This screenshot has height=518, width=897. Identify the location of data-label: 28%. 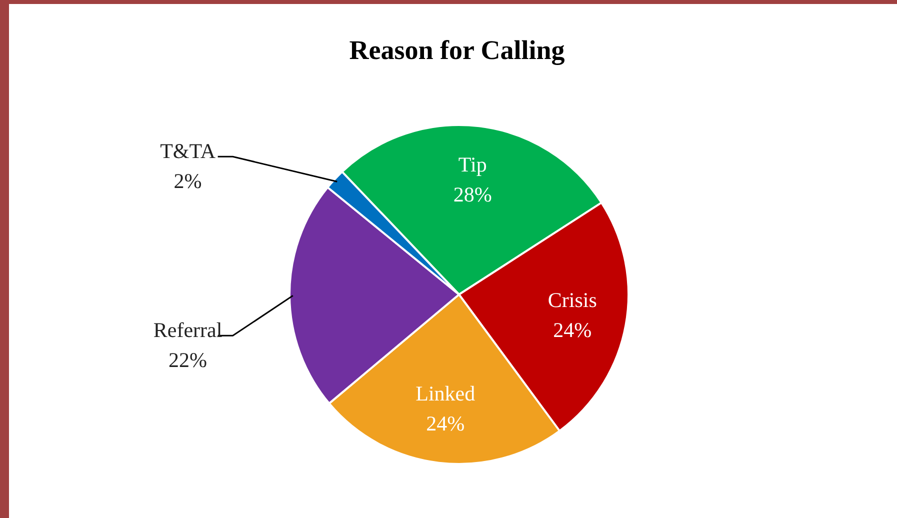
(472, 194).